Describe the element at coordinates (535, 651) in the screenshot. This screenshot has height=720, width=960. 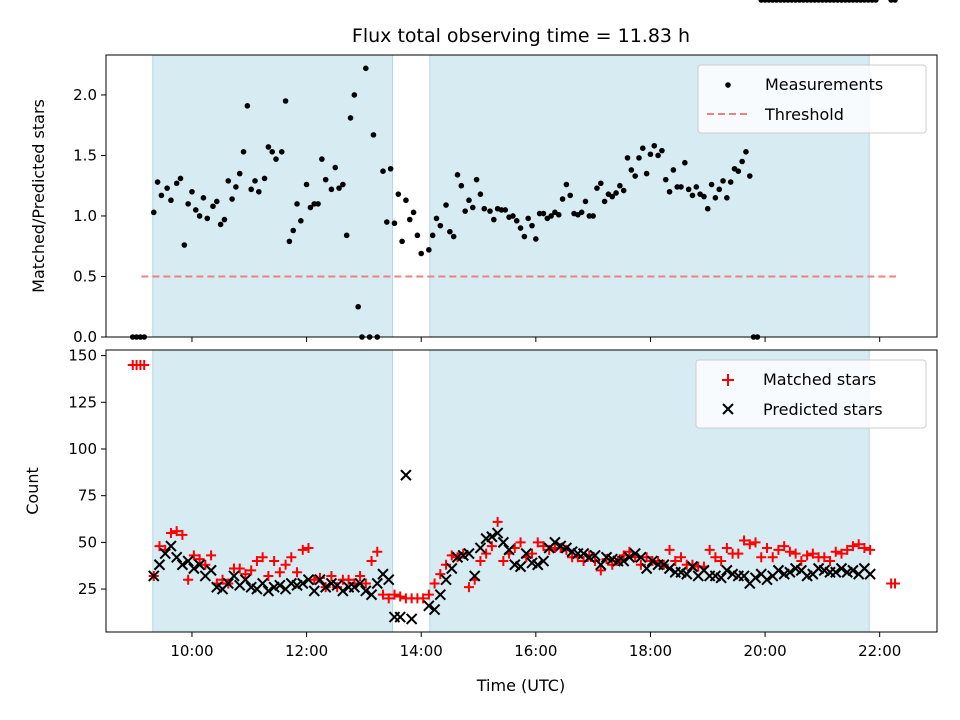
I see `x-tick-label: 16:00` at that location.